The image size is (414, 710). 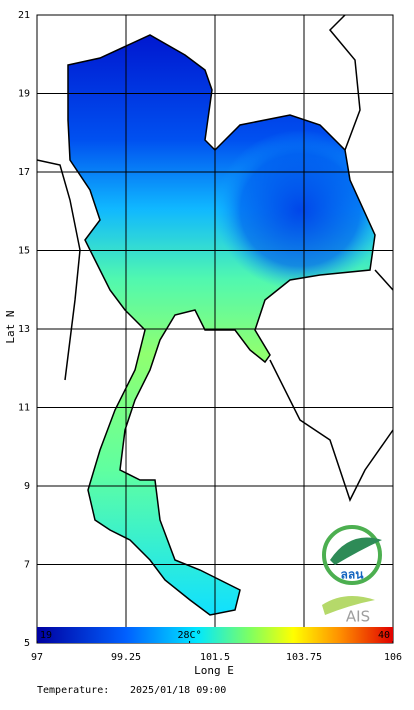 What do you see at coordinates (24, 251) in the screenshot?
I see `y-tick-label: 15` at bounding box center [24, 251].